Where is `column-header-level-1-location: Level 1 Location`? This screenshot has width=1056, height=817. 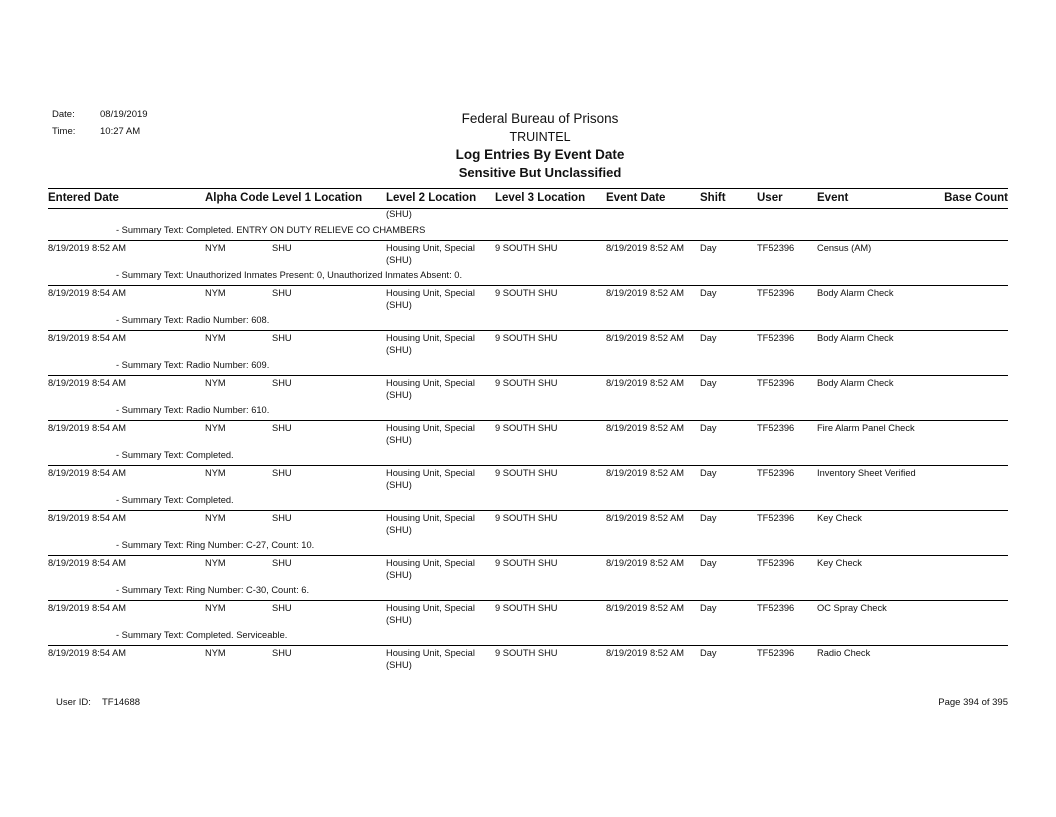
column-header-level-1-location: Level 1 Location is located at coordinates (317, 198).